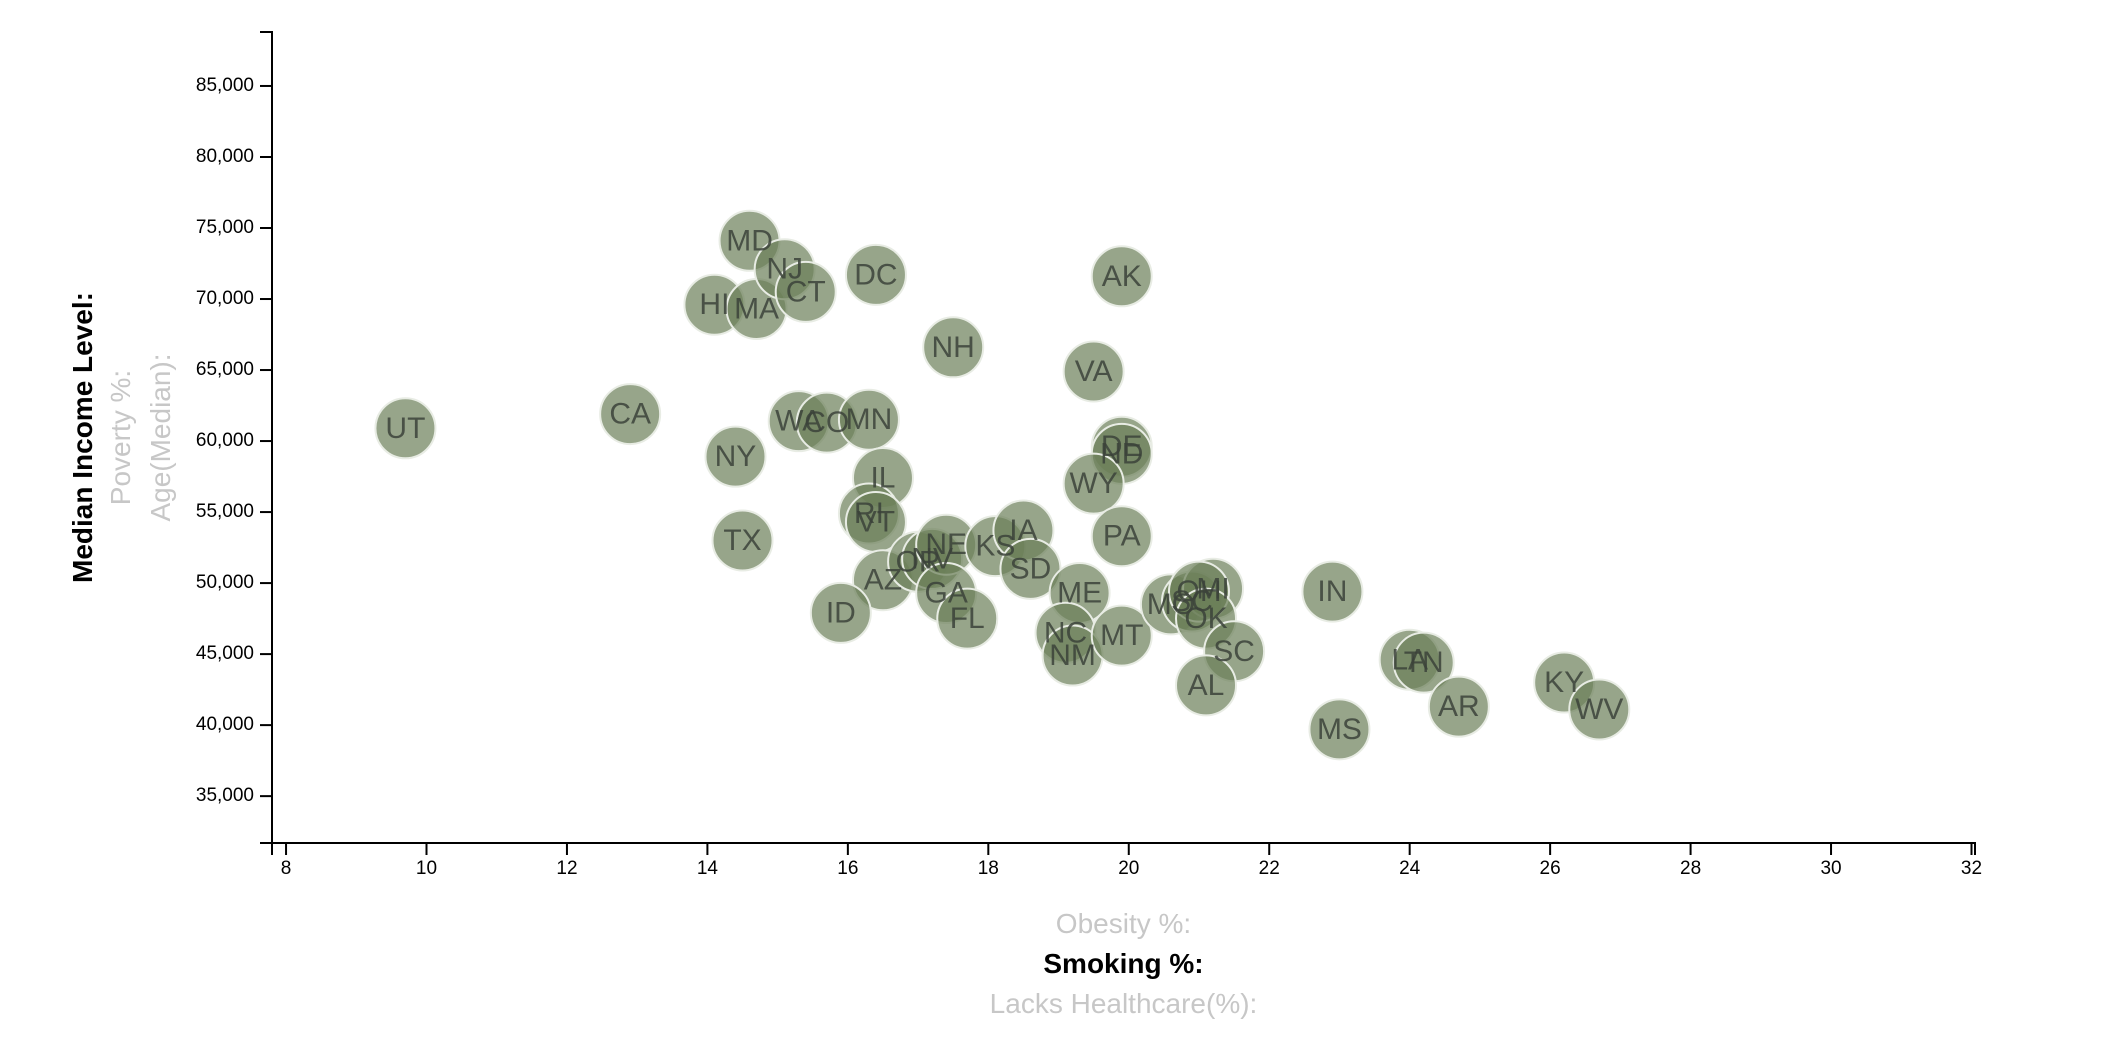 This screenshot has height=1048, width=2122. I want to click on data-point-wy, so click(1093, 483).